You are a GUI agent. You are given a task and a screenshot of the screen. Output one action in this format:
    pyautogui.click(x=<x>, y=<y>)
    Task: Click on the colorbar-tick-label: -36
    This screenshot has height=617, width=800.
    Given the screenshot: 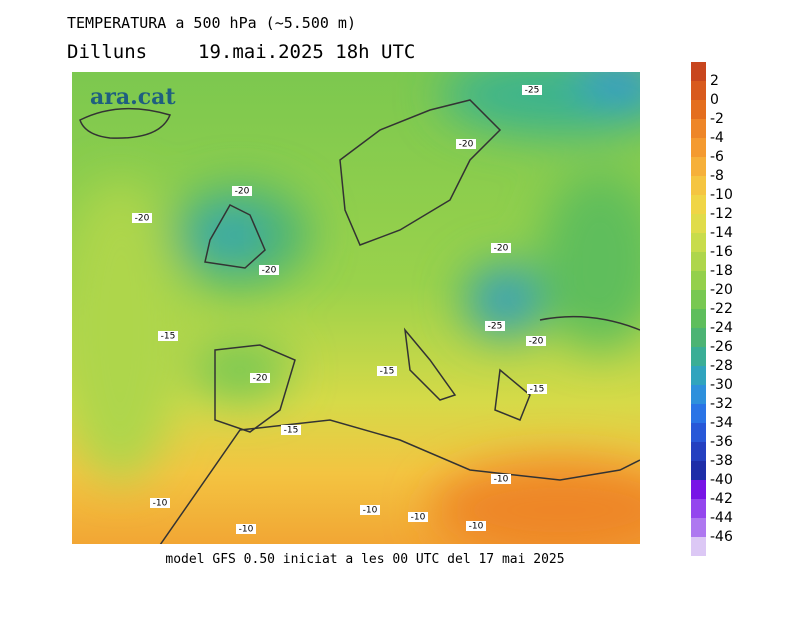 What is the action you would take?
    pyautogui.click(x=721, y=442)
    